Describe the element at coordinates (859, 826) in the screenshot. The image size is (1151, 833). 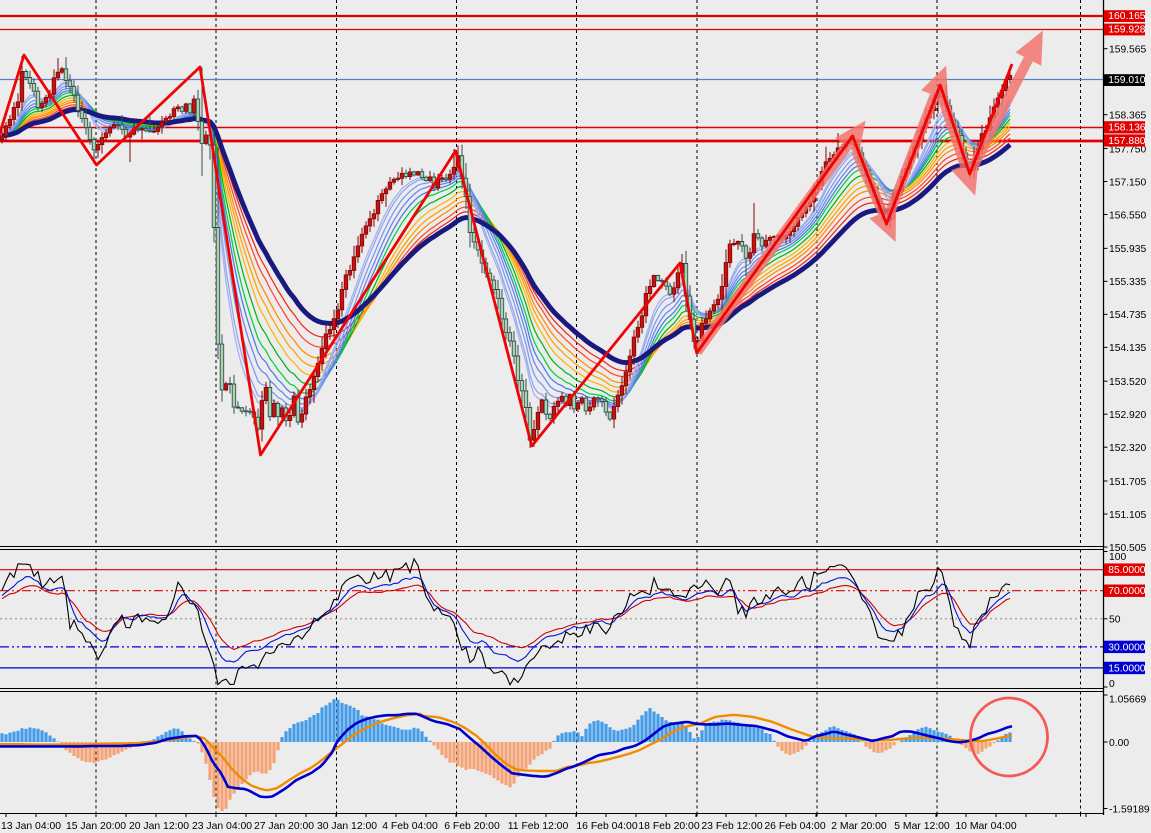
I see `svg-text: 2 Mar 20:00` at that location.